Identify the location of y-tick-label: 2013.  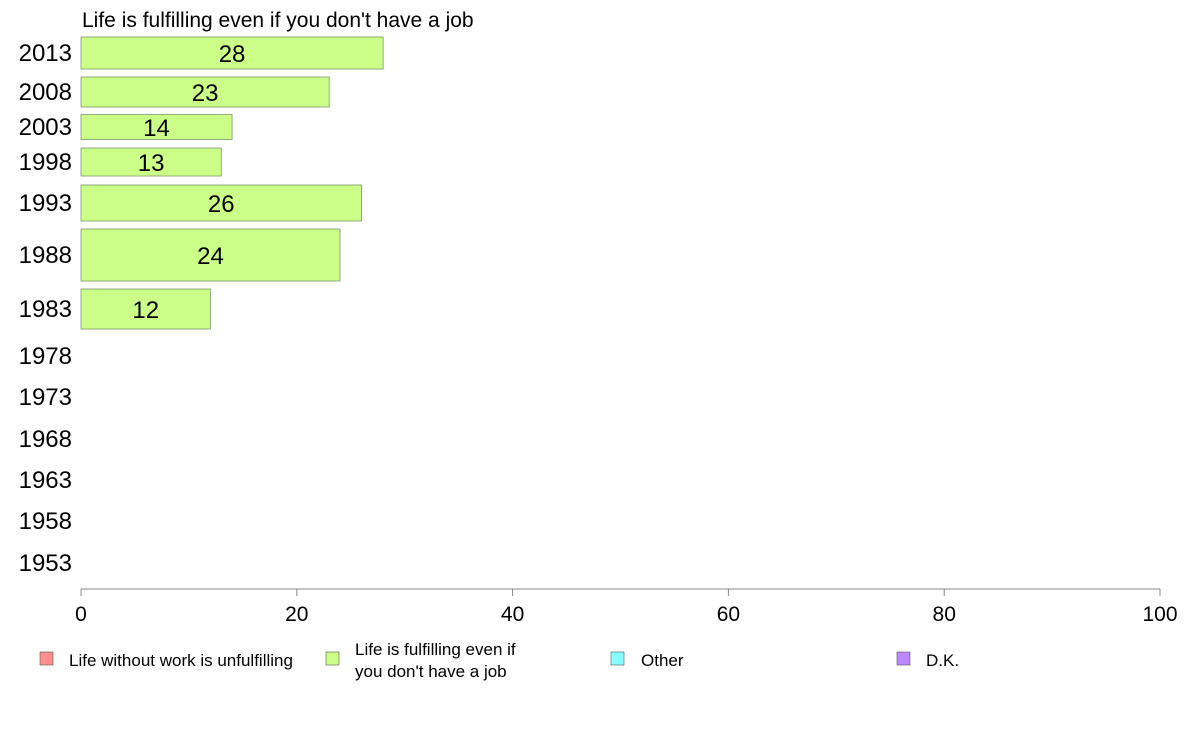
(45, 53).